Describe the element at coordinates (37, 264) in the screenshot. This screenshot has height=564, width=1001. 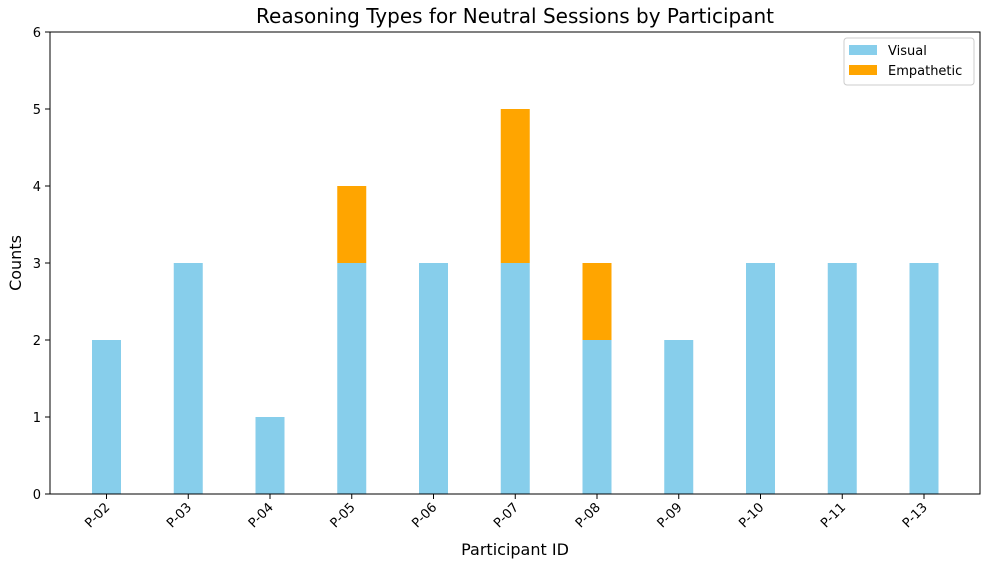
I see `y-tick-label: 3` at that location.